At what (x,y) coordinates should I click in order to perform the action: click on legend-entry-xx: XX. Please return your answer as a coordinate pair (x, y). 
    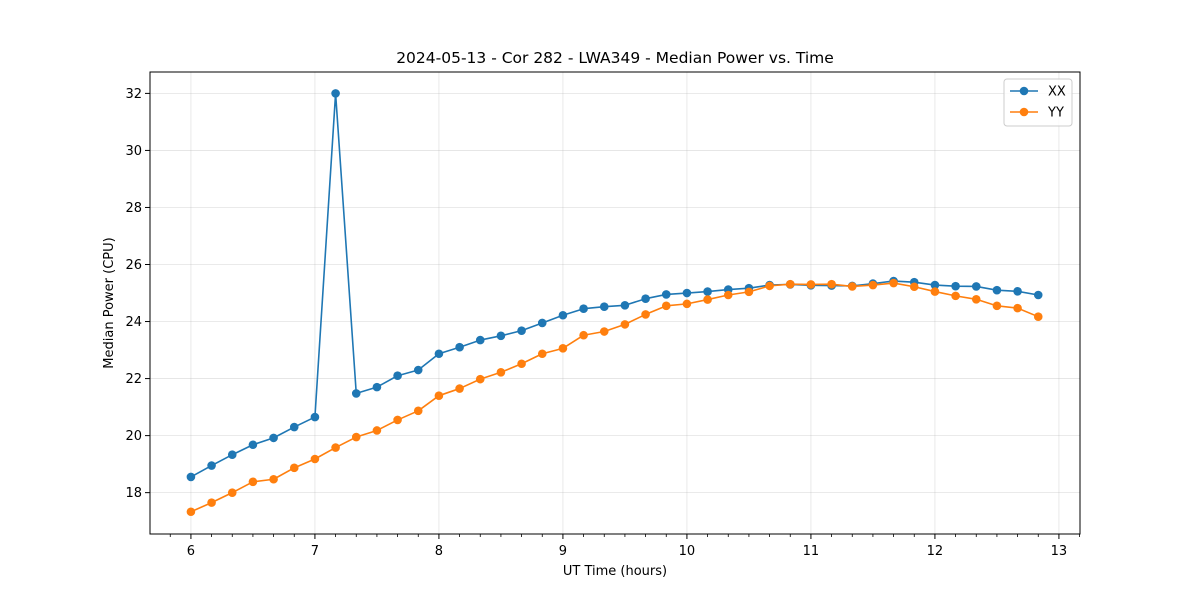
    Looking at the image, I should click on (1038, 92).